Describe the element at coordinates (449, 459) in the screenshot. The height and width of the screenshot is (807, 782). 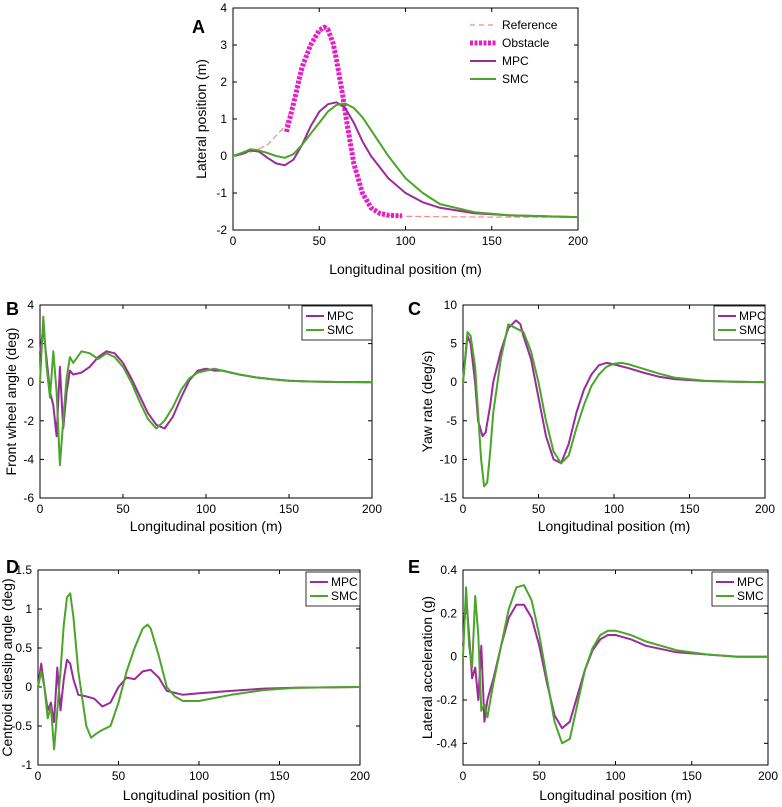
I see `y-tick-label: -10` at that location.